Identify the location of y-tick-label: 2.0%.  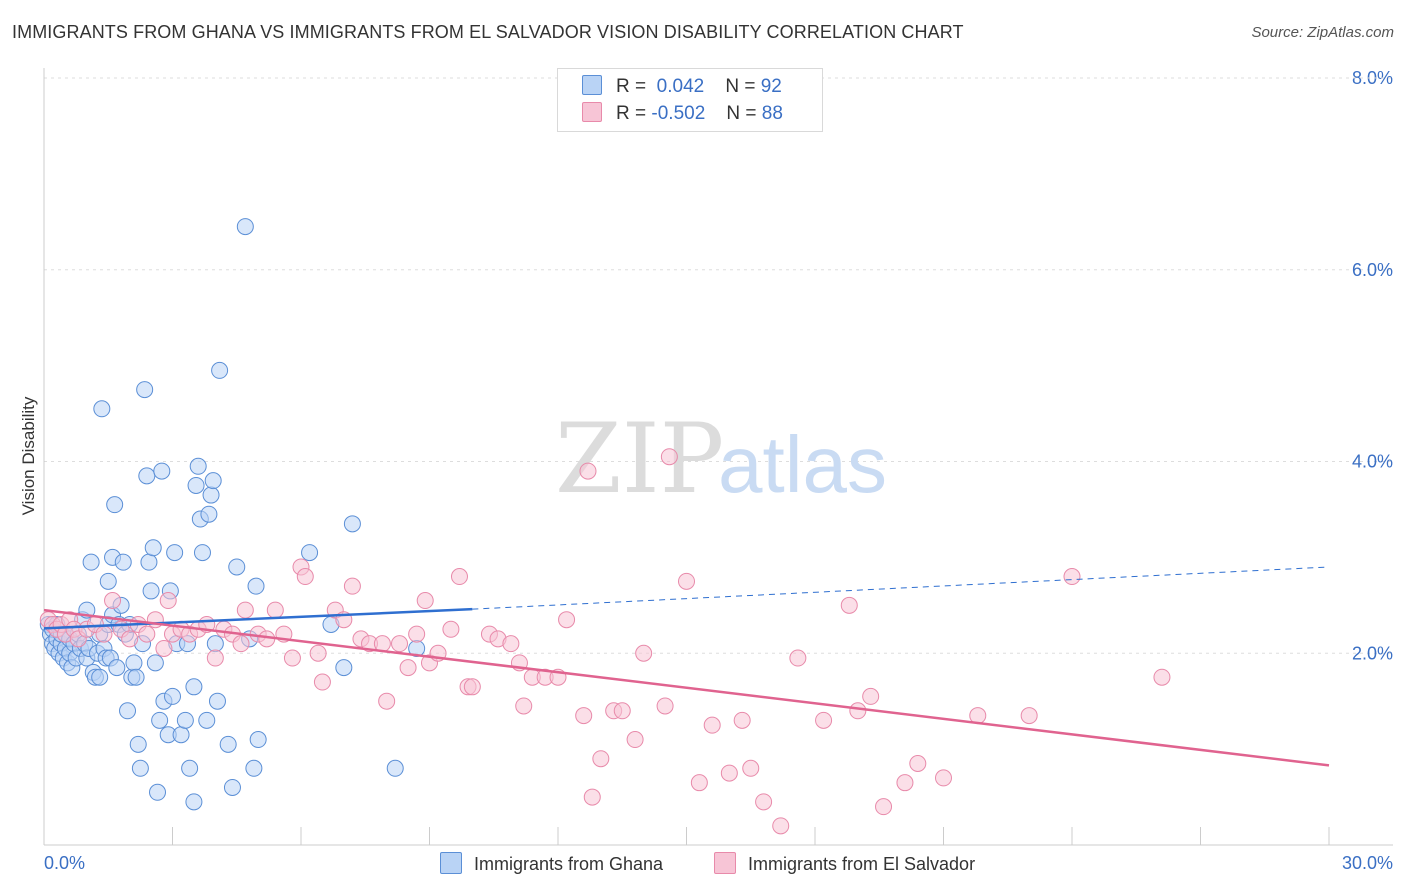
(1372, 653).